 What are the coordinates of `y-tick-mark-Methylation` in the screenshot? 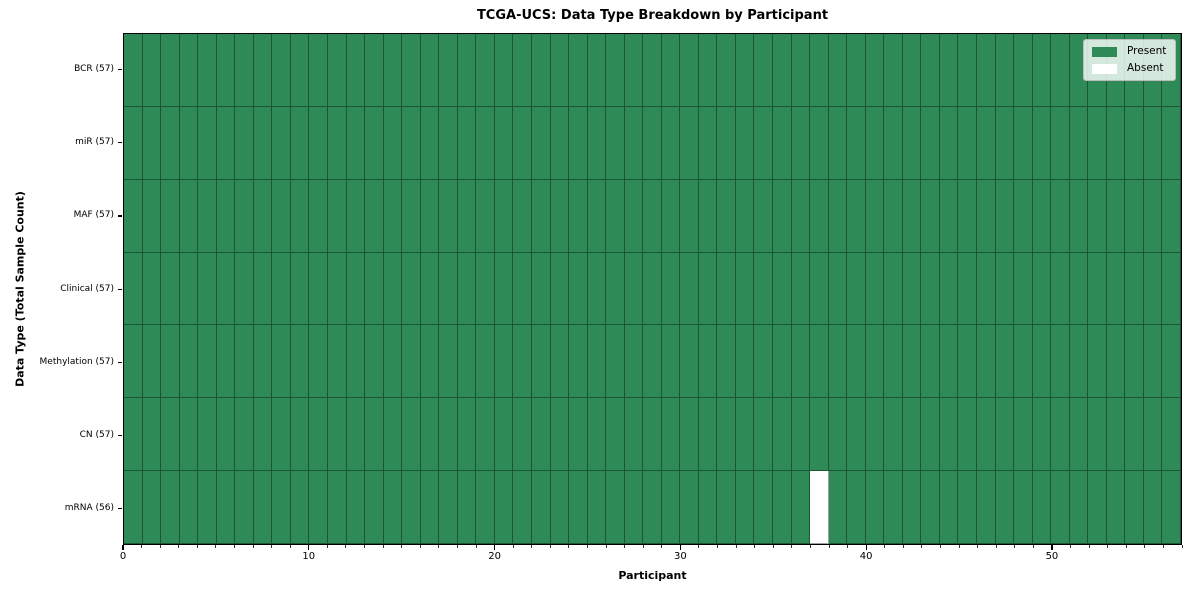 It's located at (120, 362).